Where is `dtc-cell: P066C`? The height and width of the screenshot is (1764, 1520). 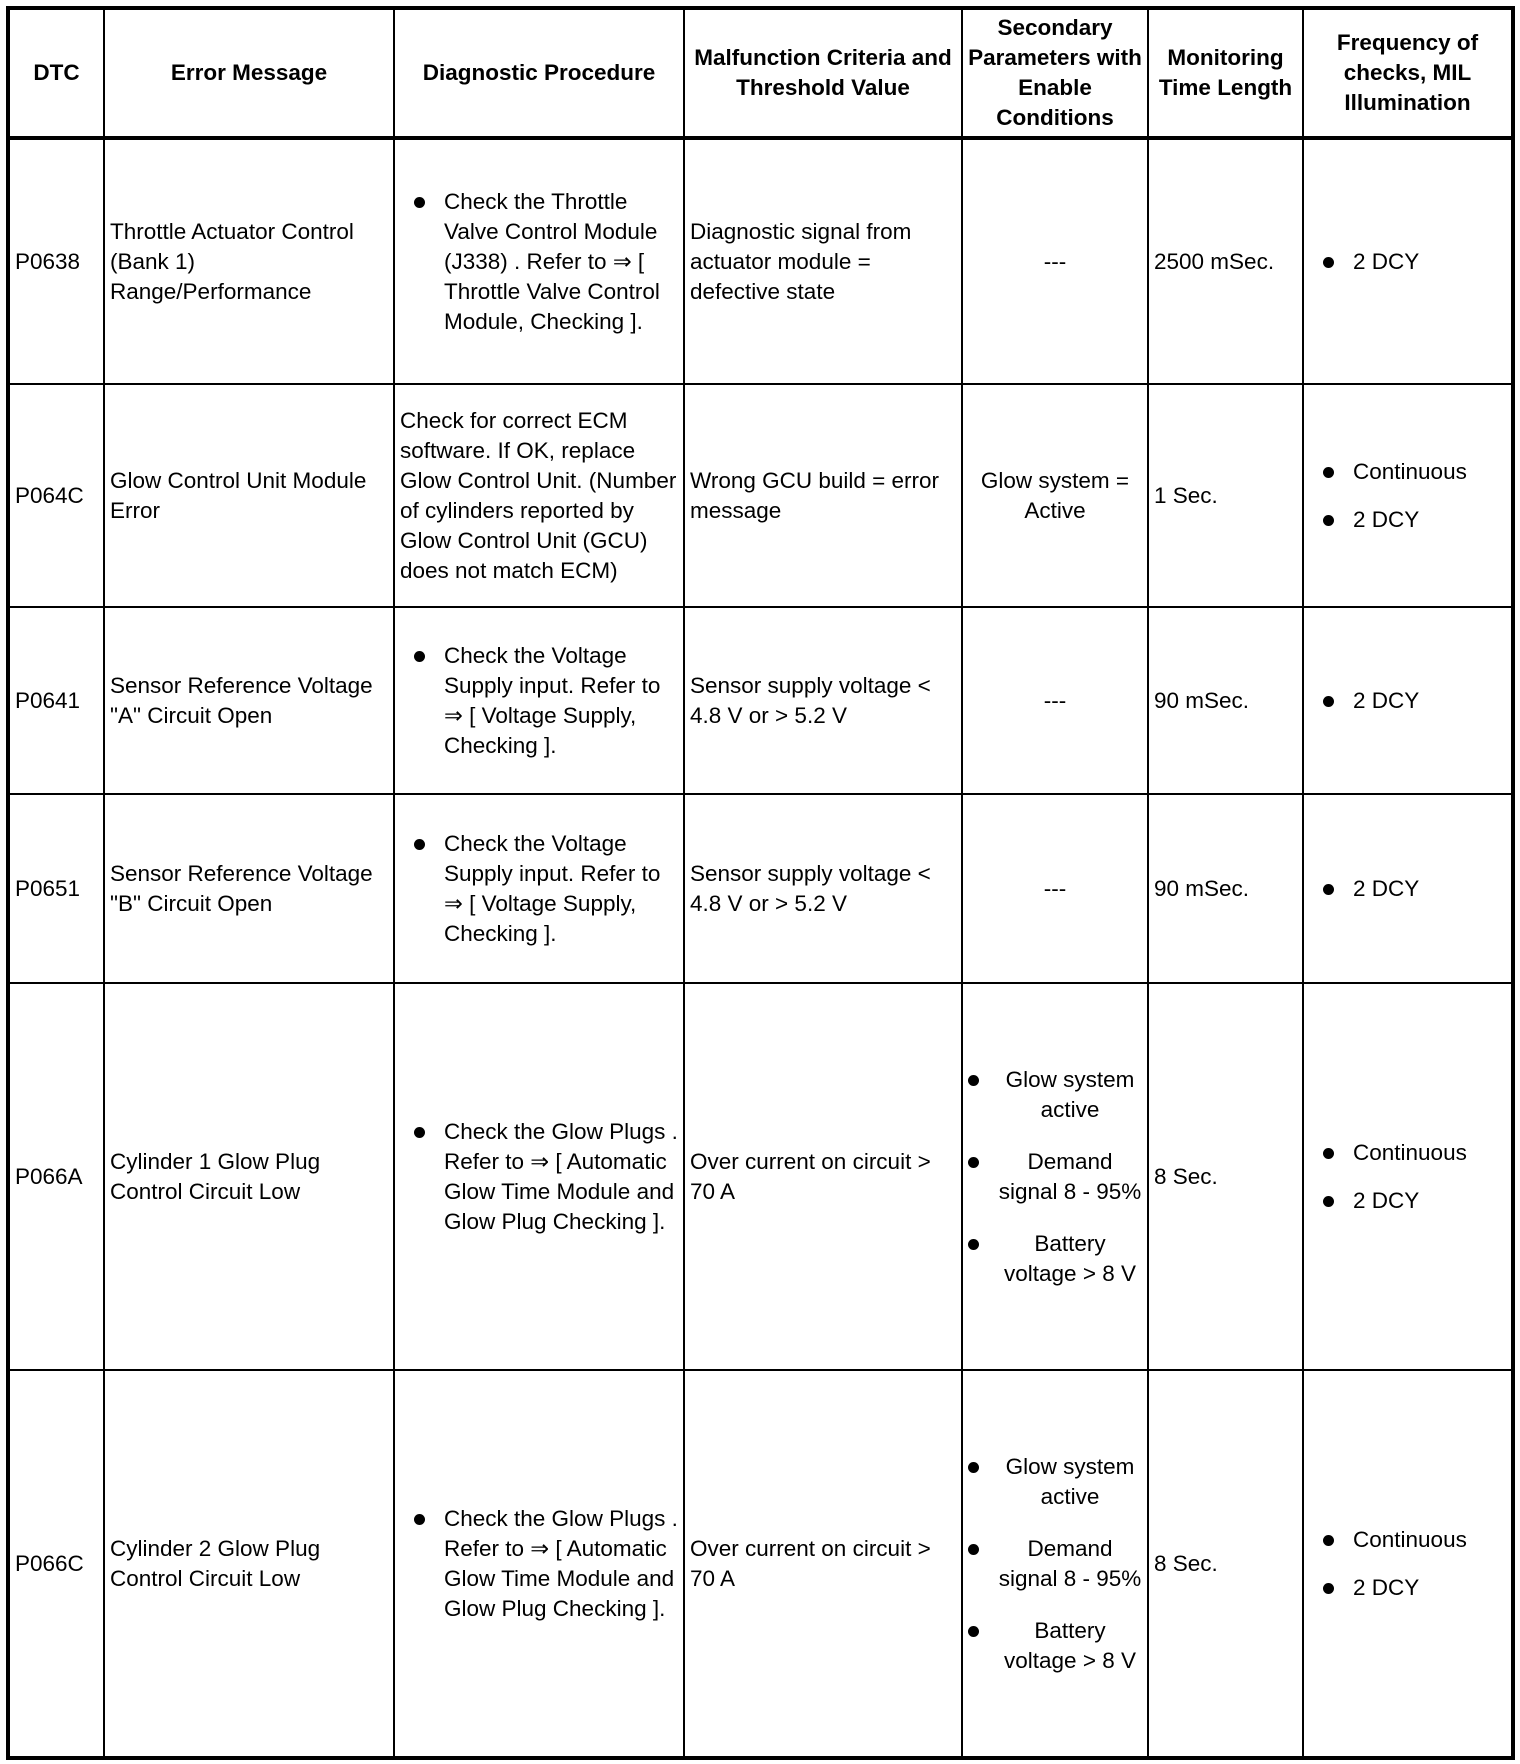 dtc-cell: P066C is located at coordinates (56, 1564).